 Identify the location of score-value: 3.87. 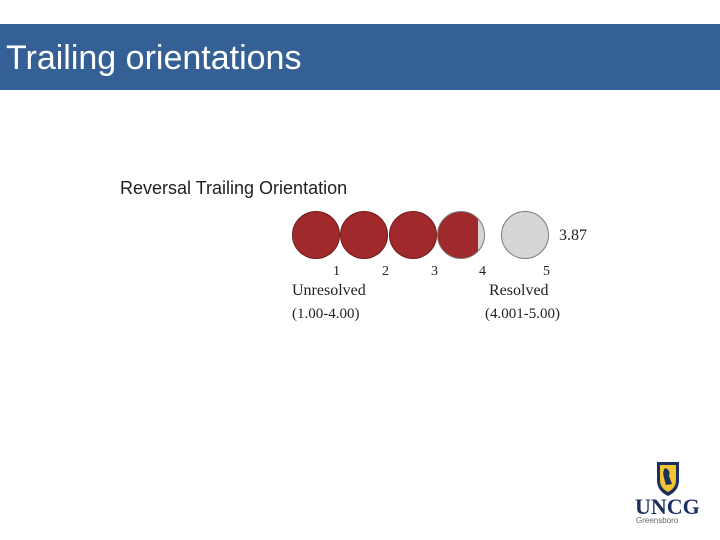
(573, 235).